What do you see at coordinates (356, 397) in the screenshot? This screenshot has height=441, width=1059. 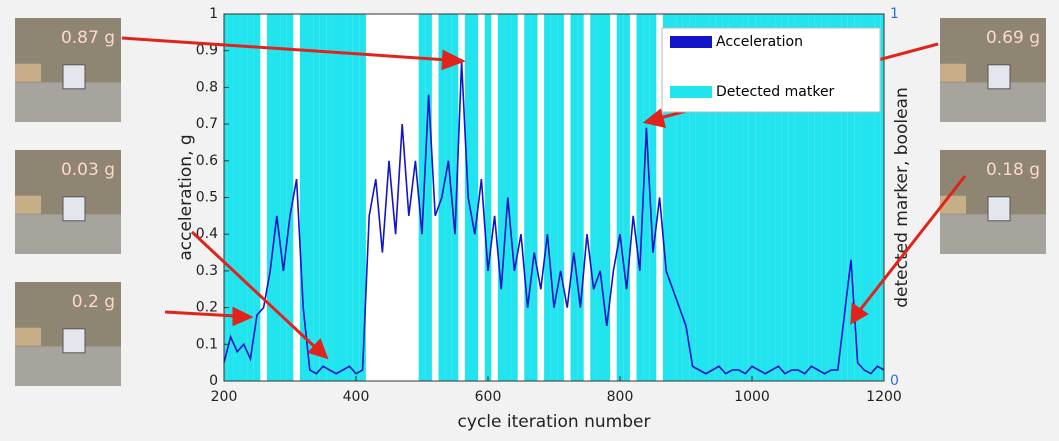 I see `x-tick-label: 400` at bounding box center [356, 397].